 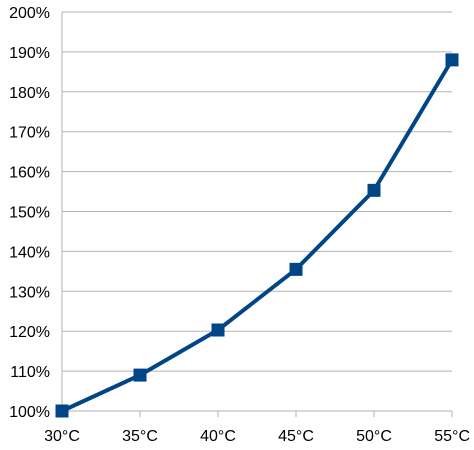 What do you see at coordinates (29, 292) in the screenshot?
I see `y-tick-label: 130%` at bounding box center [29, 292].